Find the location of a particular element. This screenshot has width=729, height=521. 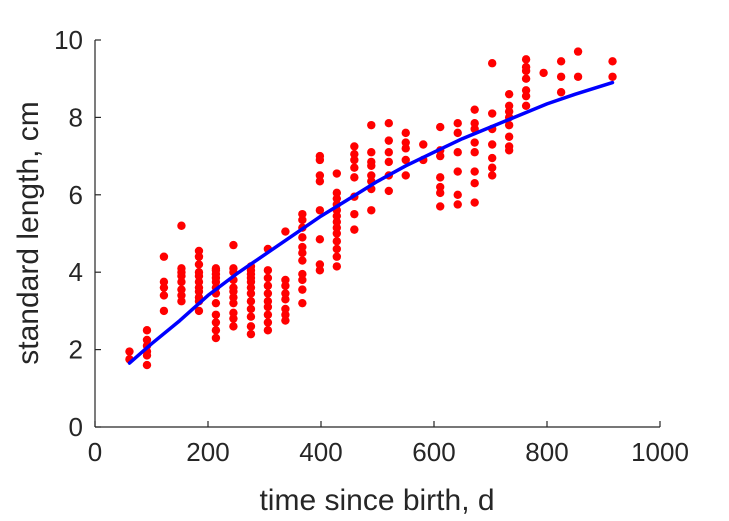

y-axis-label: standard length, cm is located at coordinates (28, 232).